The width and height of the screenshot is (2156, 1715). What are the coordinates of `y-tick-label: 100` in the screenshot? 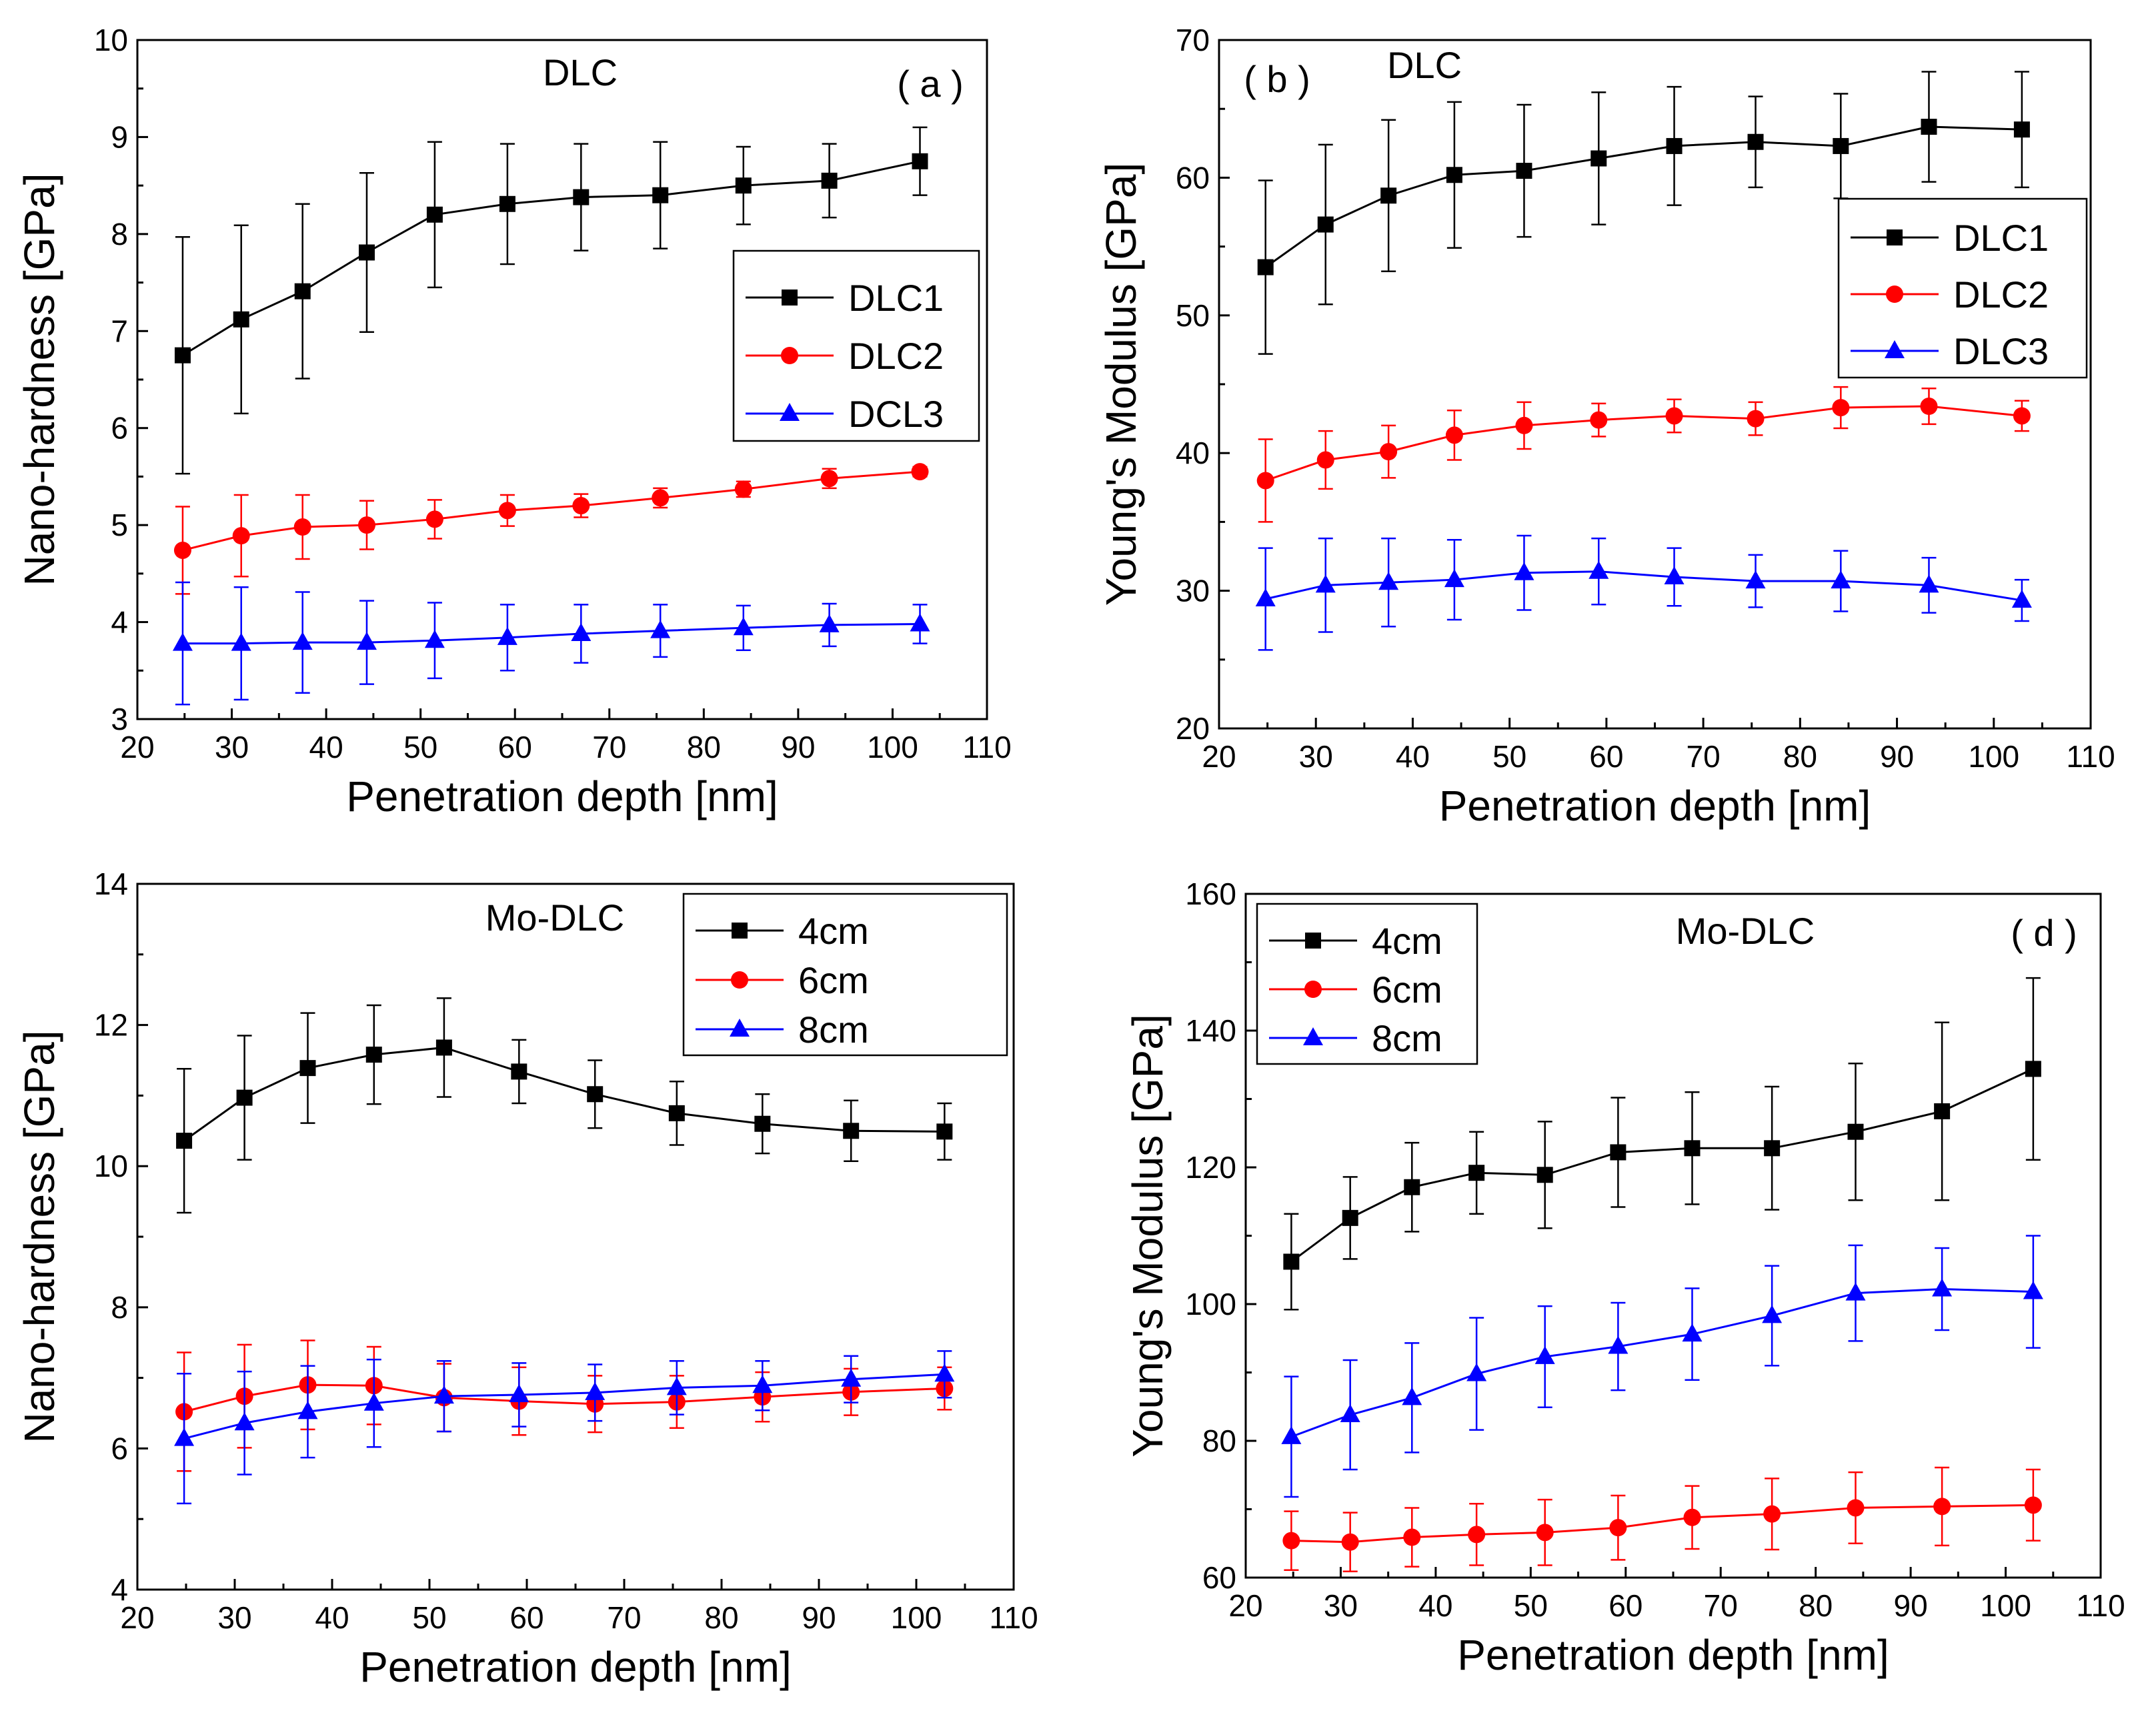 It's located at (1210, 1304).